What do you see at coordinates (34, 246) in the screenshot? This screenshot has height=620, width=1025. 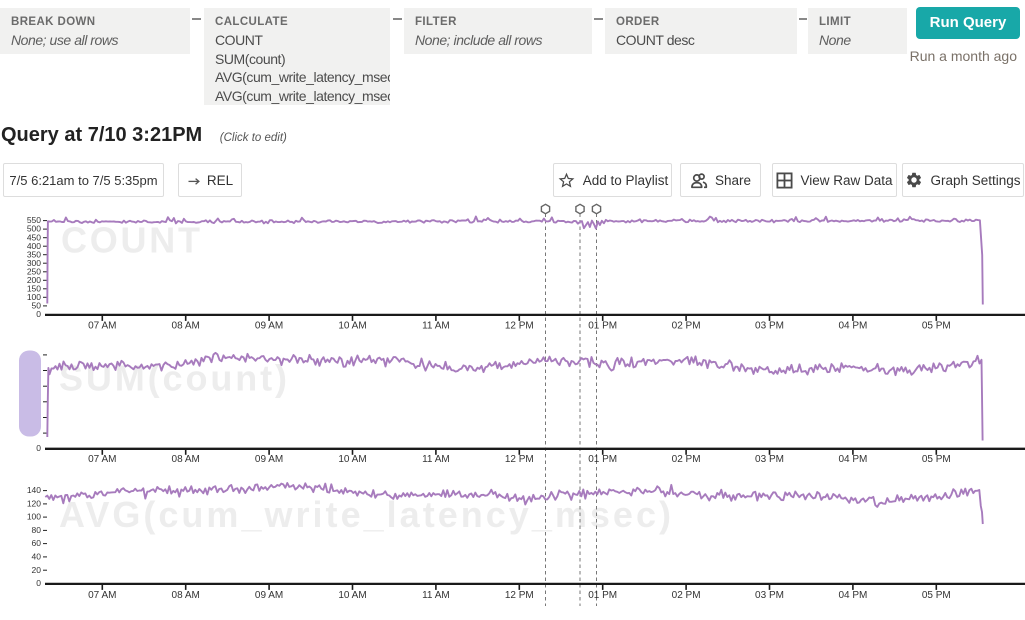 I see `svg-text: 400` at bounding box center [34, 246].